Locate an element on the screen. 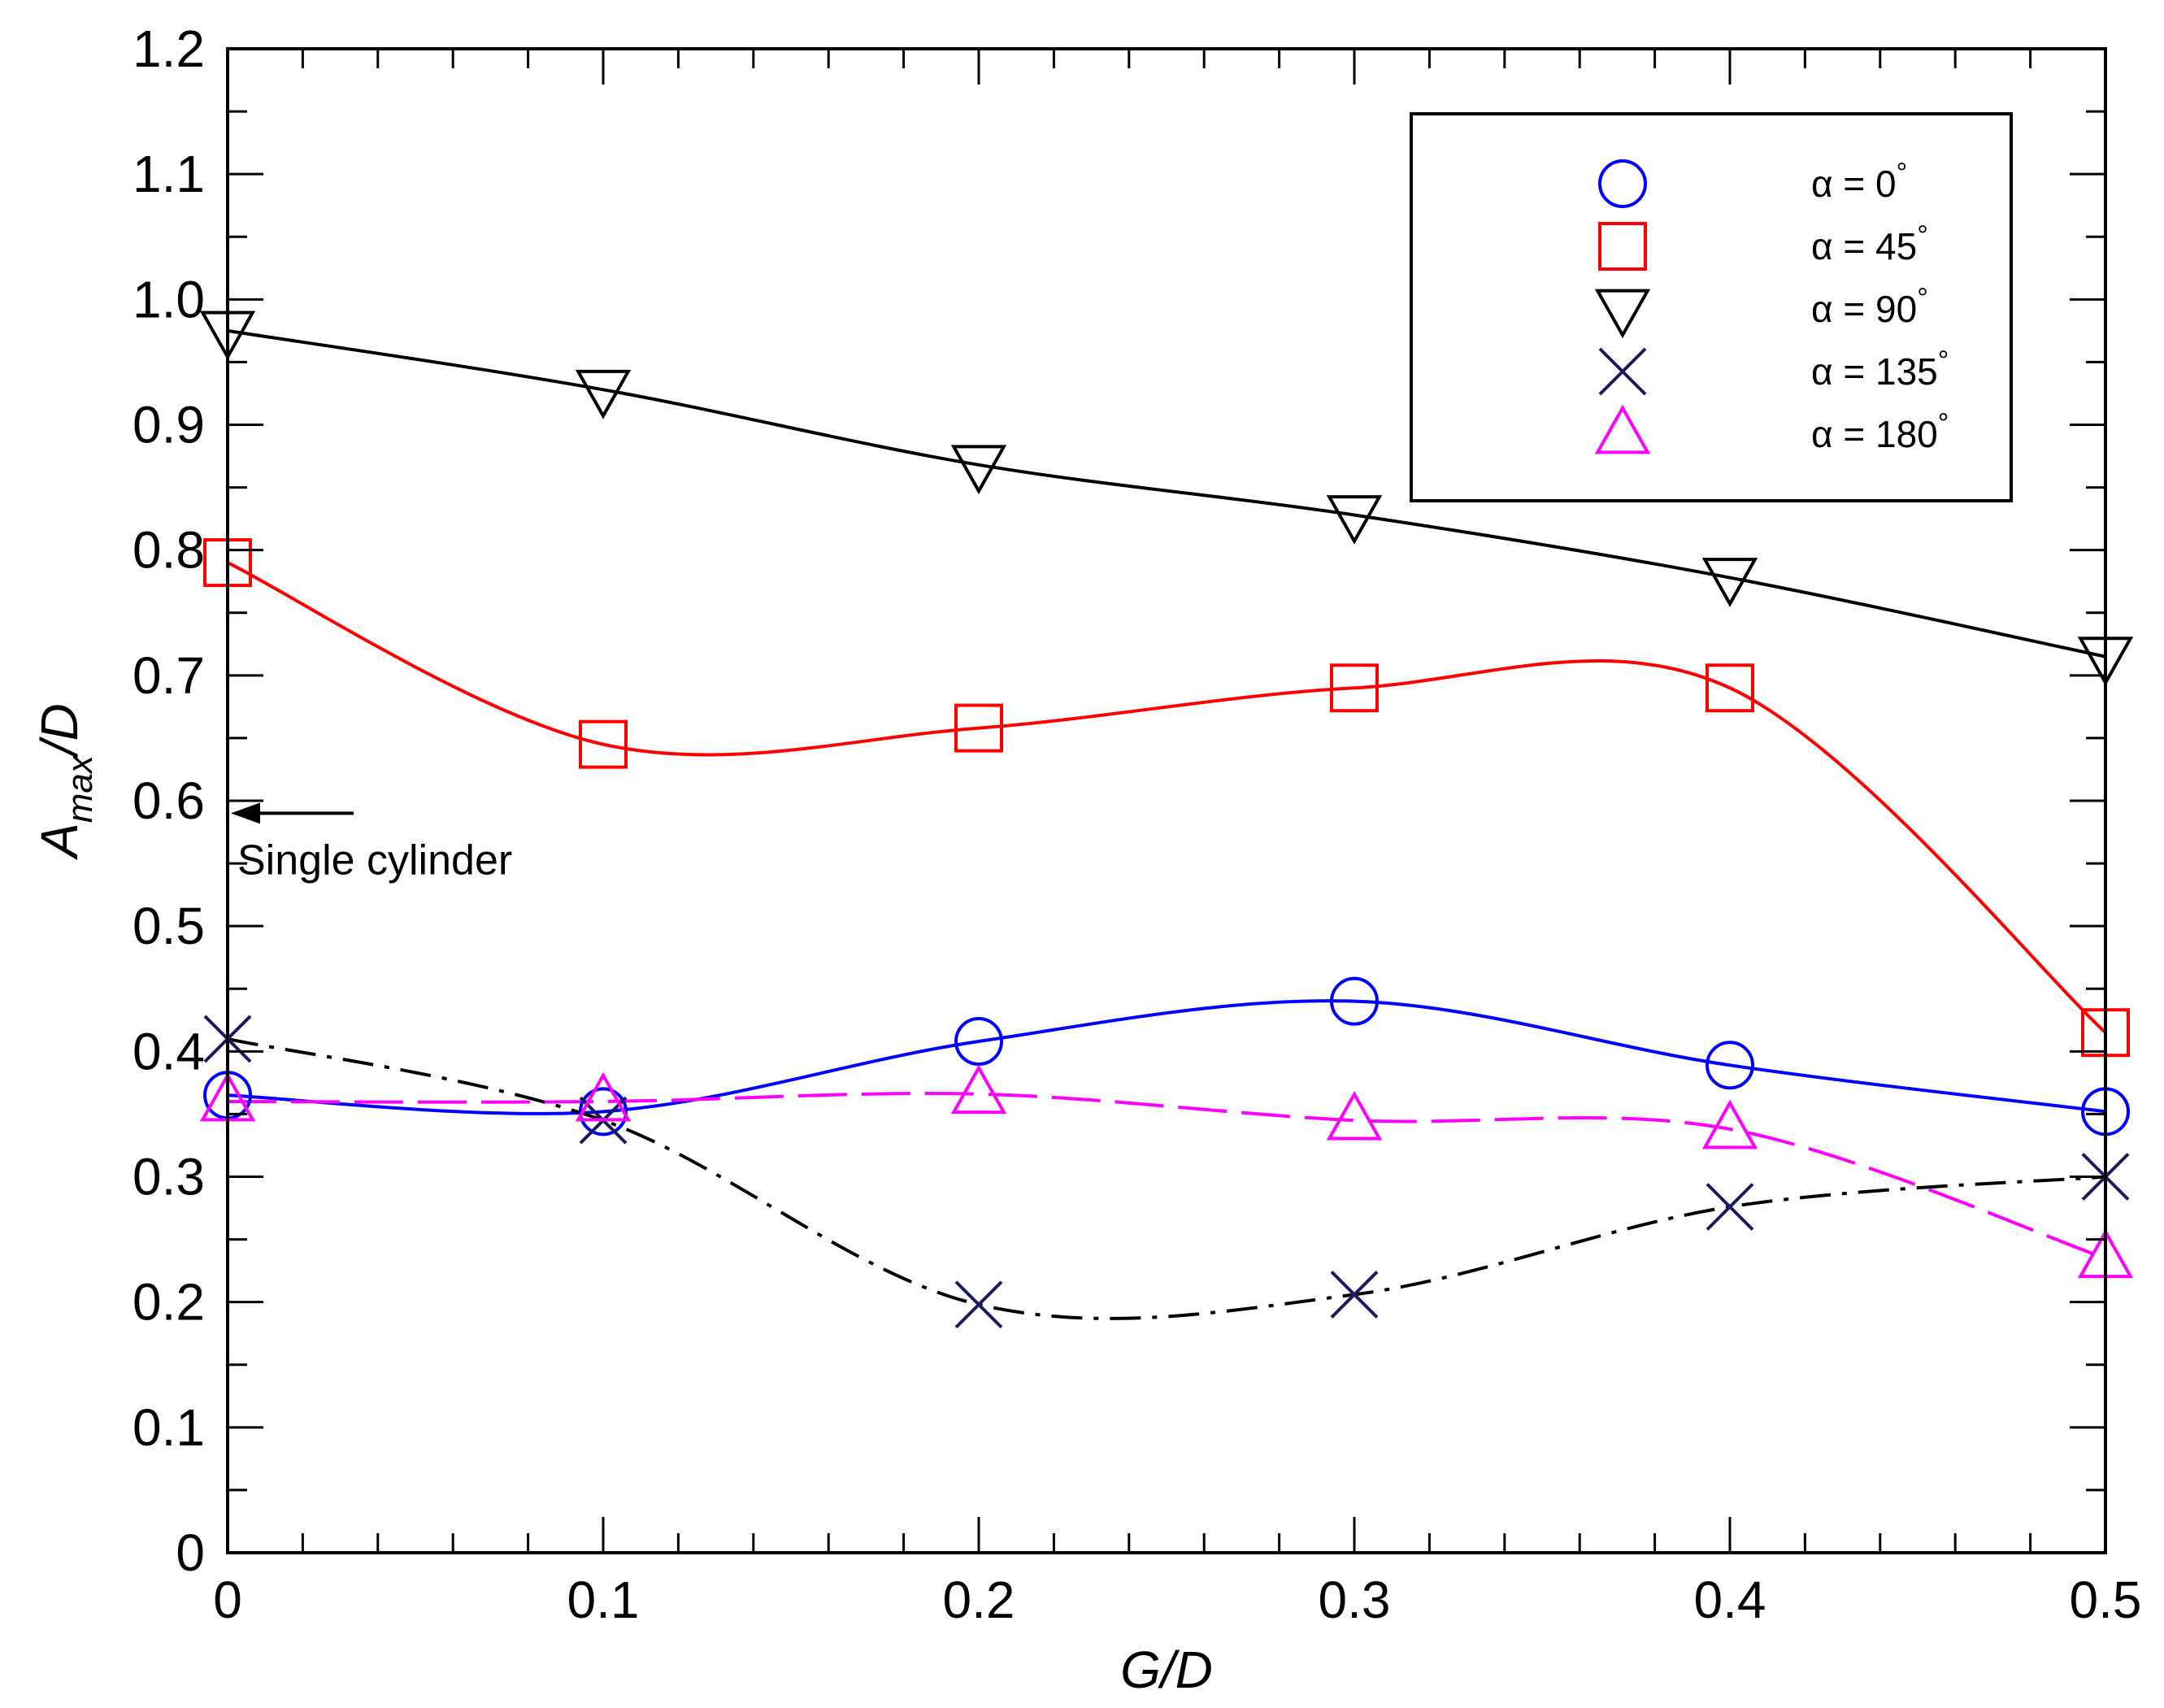 The width and height of the screenshot is (2164, 1708). x-tick-label: 0 is located at coordinates (227, 1600).